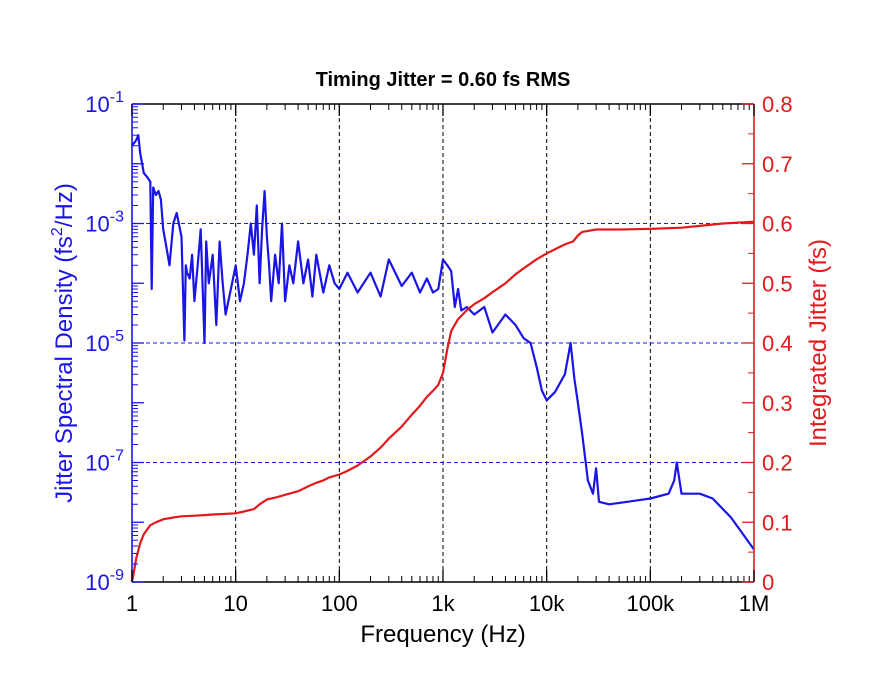  Describe the element at coordinates (443, 603) in the screenshot. I see `x-tick-label: 1k` at that location.